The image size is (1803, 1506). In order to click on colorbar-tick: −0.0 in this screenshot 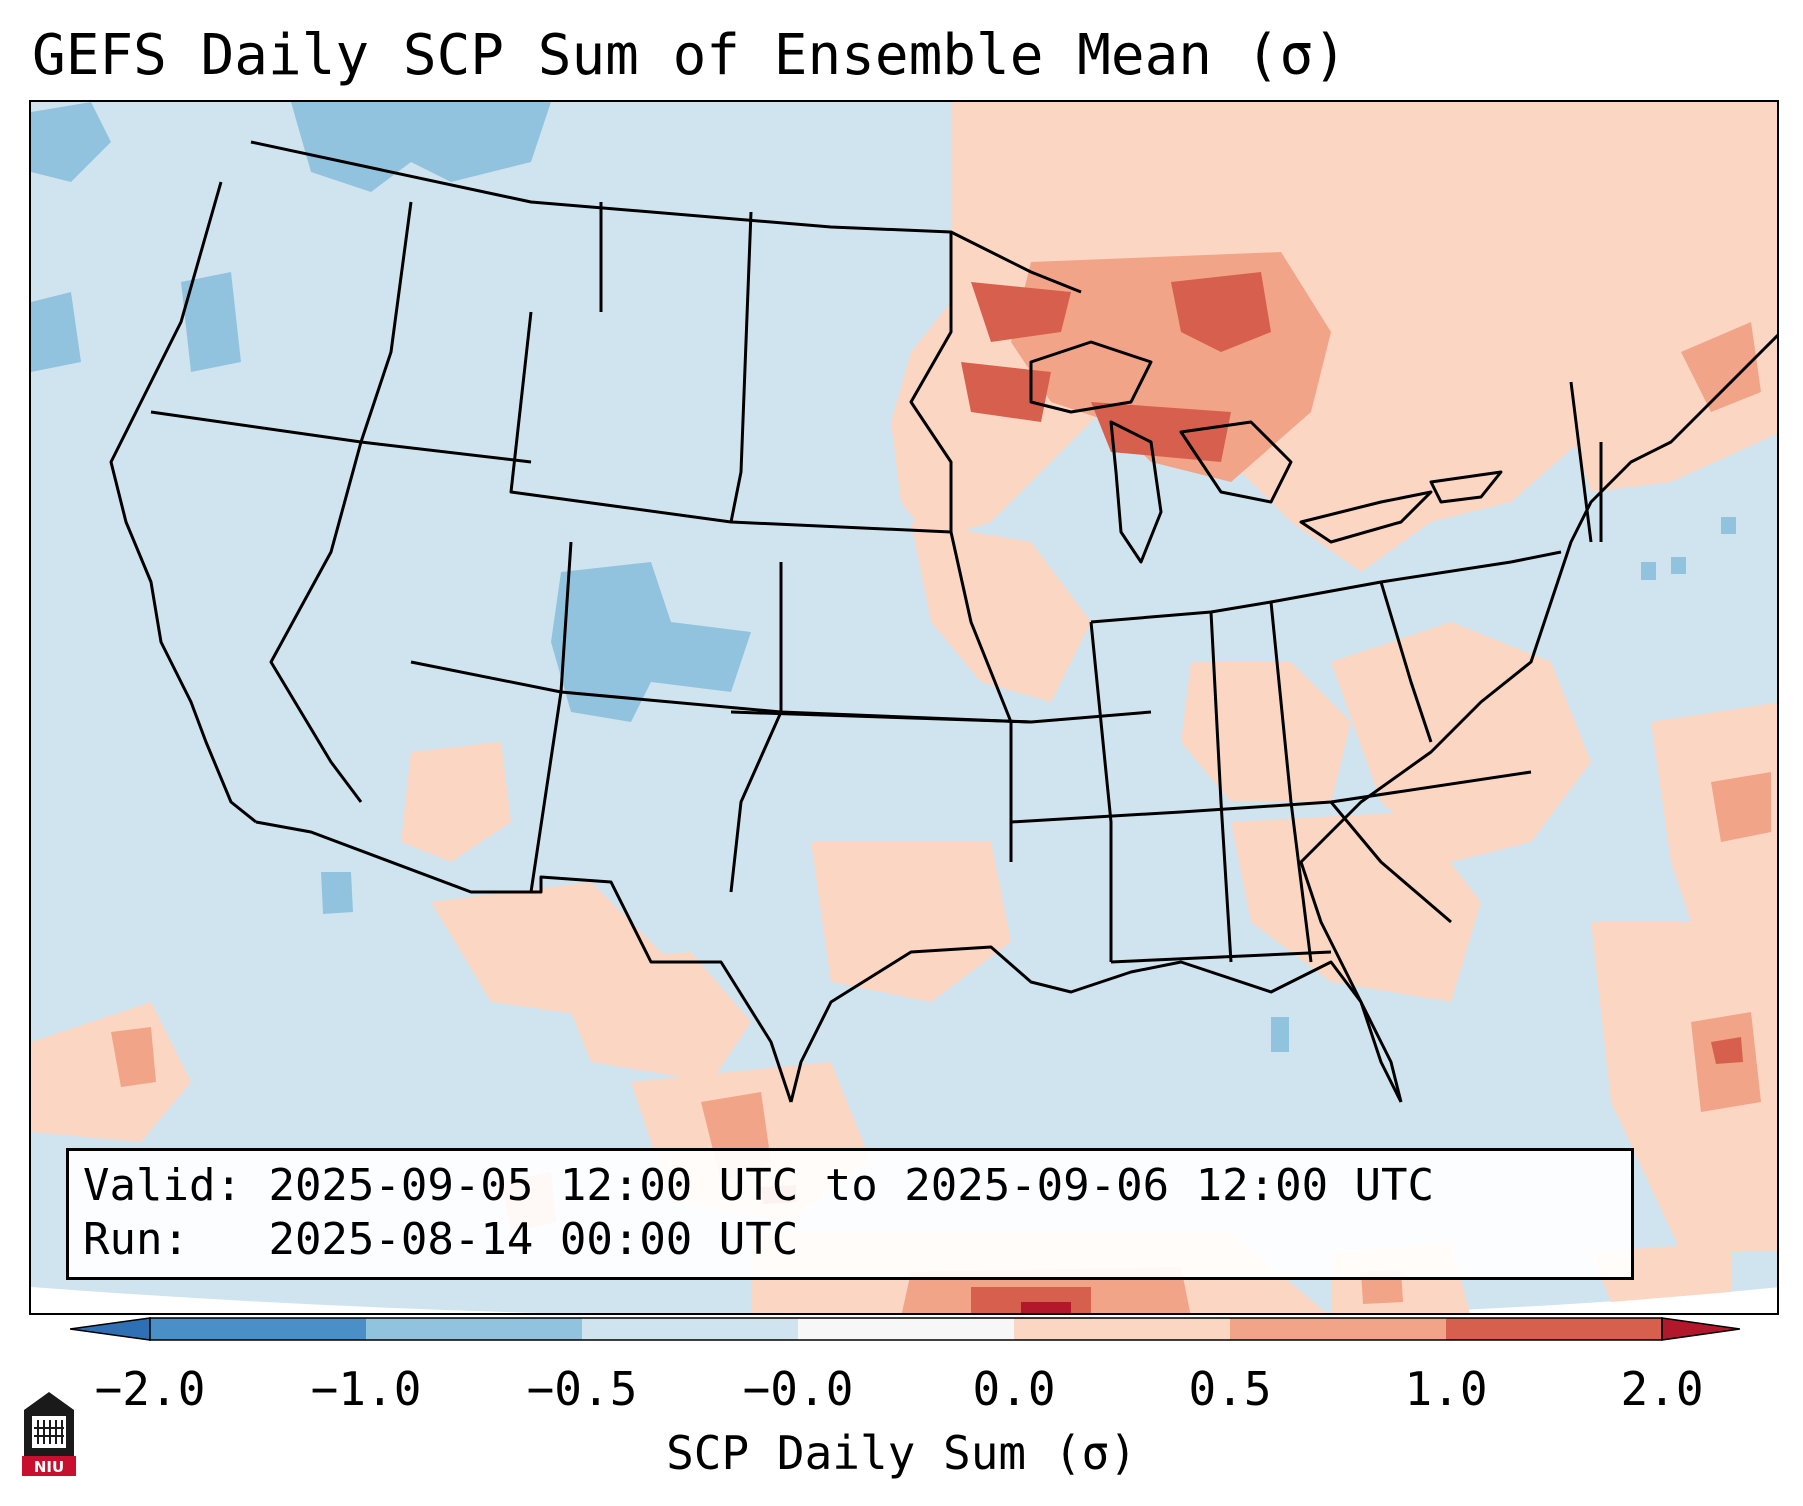, I will do `click(798, 1389)`.